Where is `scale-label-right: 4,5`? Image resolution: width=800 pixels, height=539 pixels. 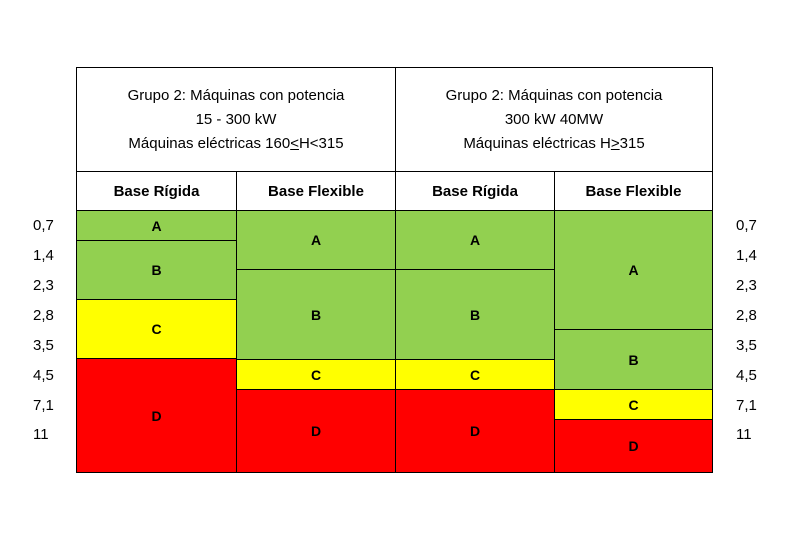
scale-label-right: 4,5 is located at coordinates (746, 375).